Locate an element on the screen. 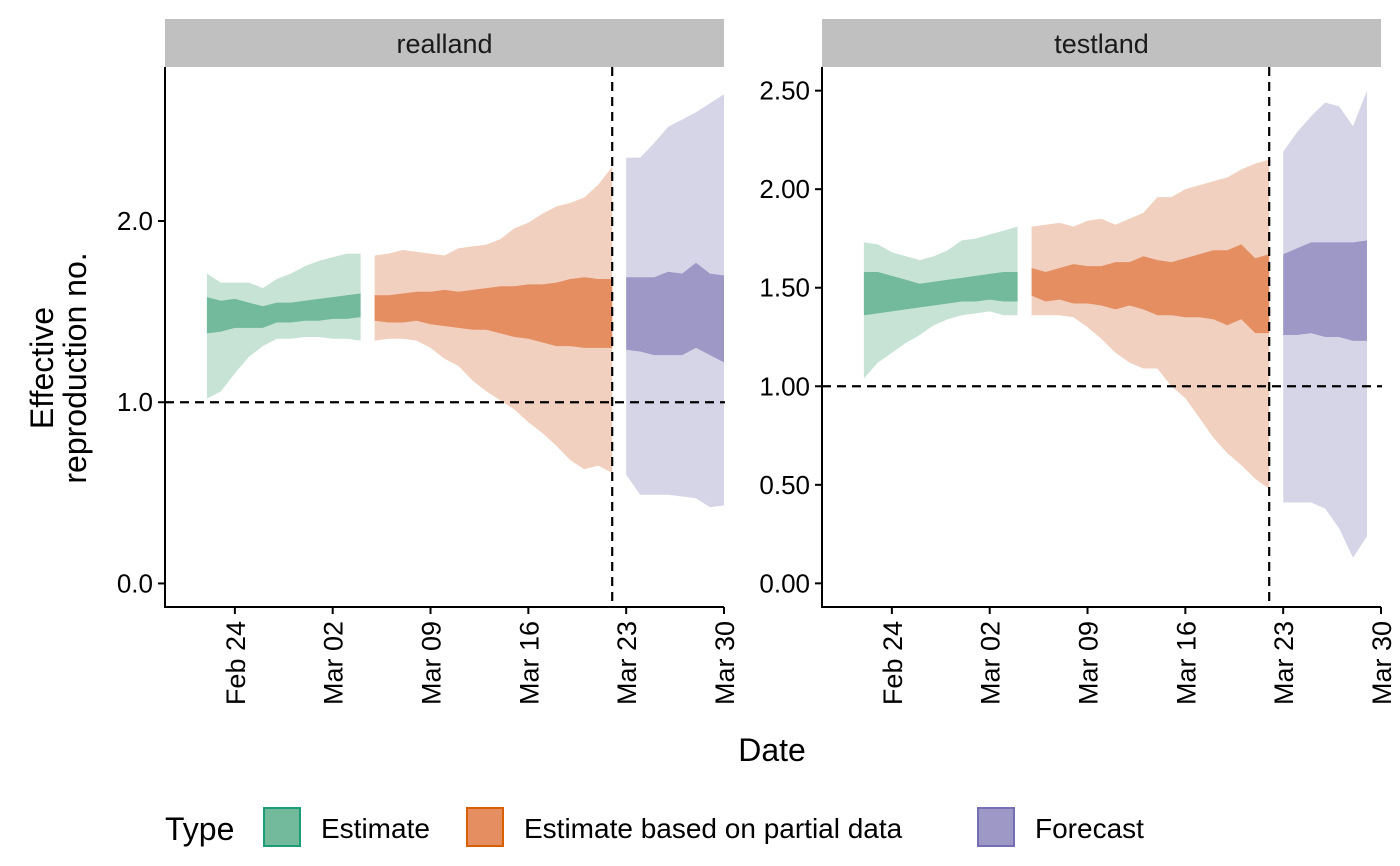 This screenshot has width=1400, height=866. y-tick-label: 0.00 is located at coordinates (784, 583).